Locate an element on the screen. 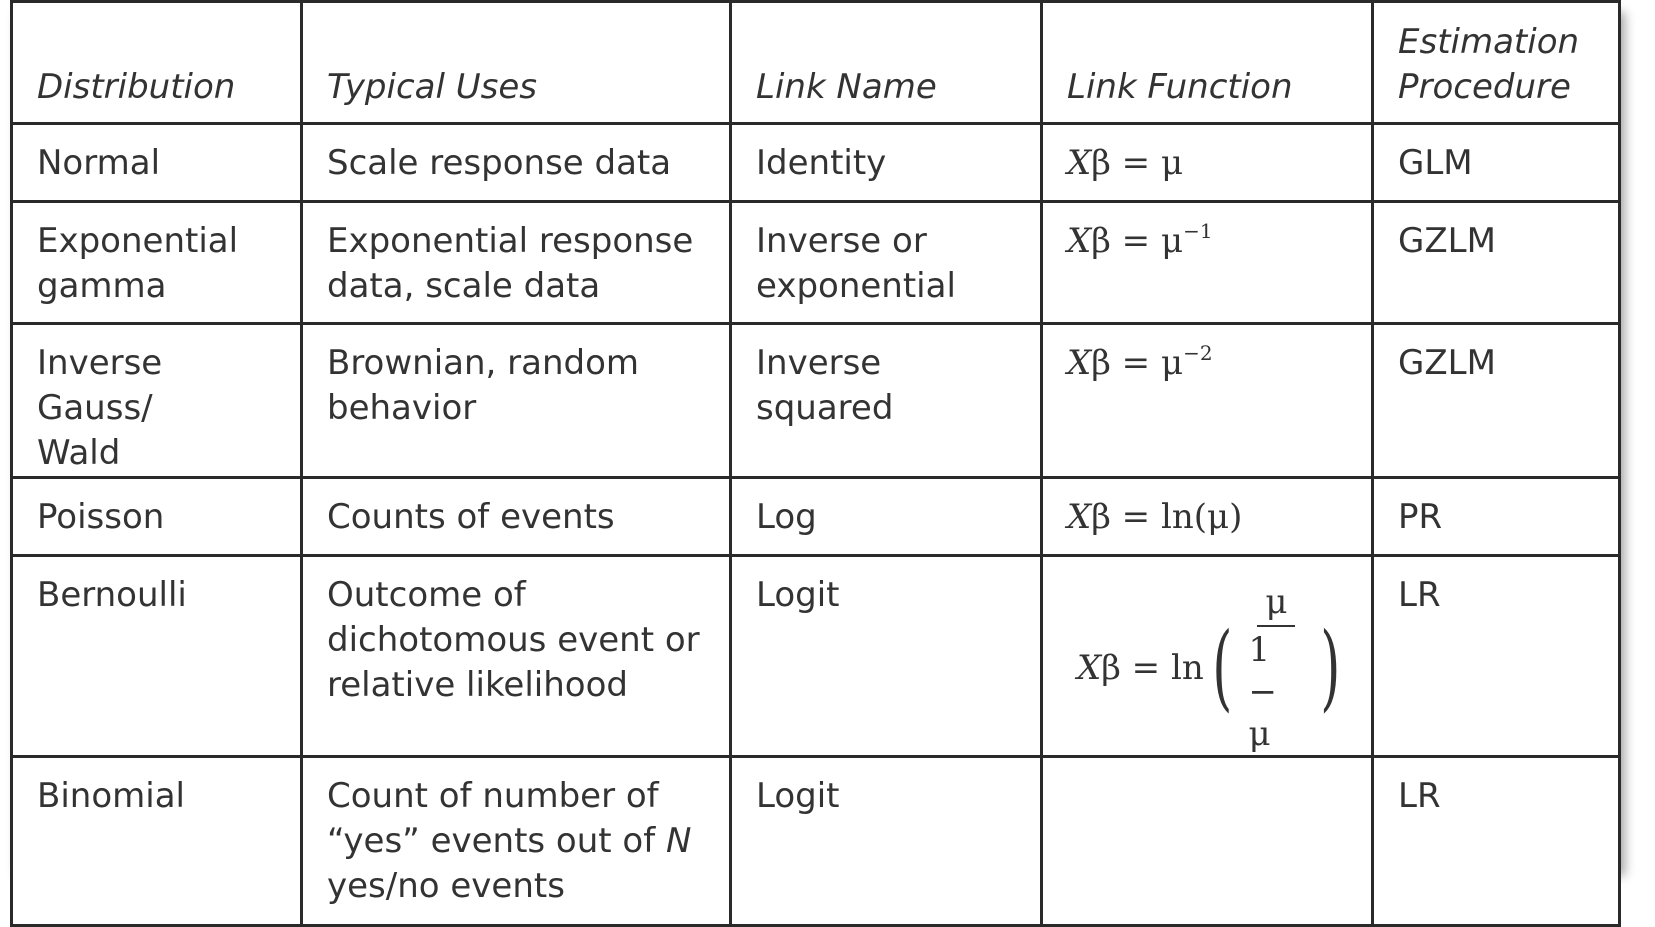 Image resolution: width=1655 pixels, height=927 pixels. fraction-denominator: 1 − μ is located at coordinates (1262, 692).